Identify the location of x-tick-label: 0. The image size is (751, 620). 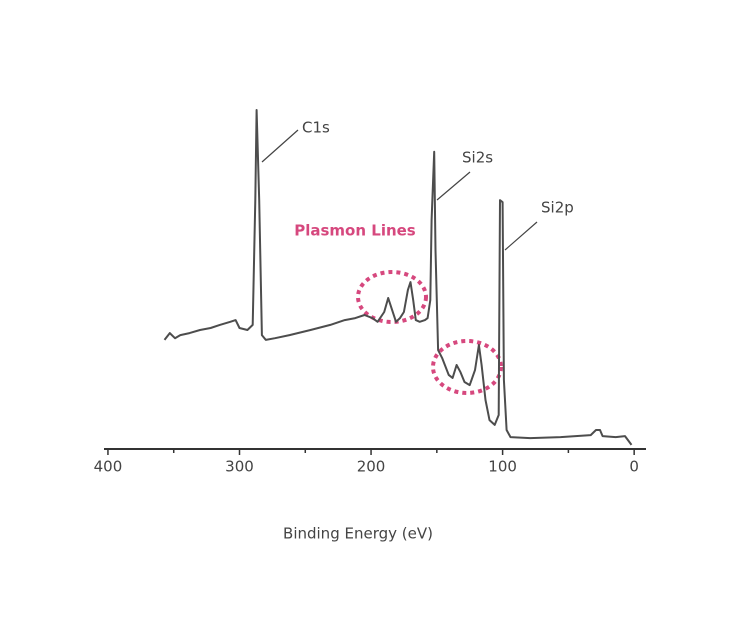
(634, 467).